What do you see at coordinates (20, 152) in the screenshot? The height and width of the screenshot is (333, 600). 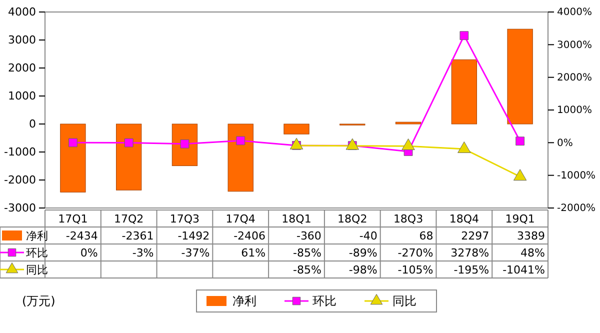 I see `y-tick-label: -1000` at bounding box center [20, 152].